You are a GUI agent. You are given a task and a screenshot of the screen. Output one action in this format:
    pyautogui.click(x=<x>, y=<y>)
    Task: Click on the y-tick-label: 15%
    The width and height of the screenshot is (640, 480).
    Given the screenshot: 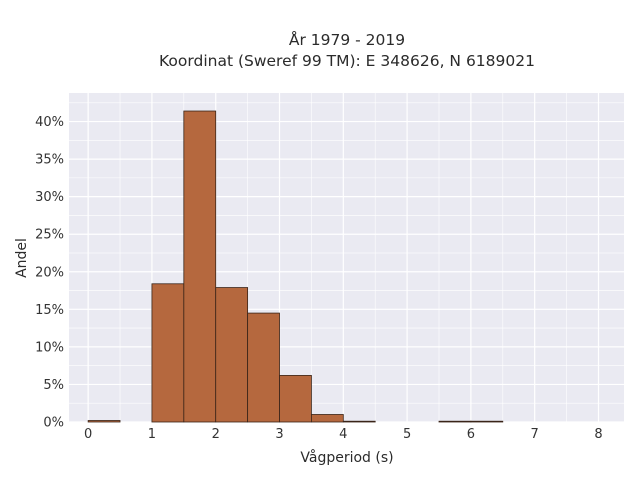 What is the action you would take?
    pyautogui.click(x=49, y=310)
    